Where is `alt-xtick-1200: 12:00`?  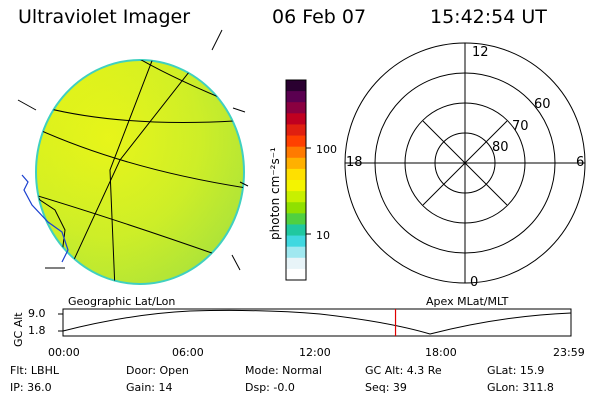 alt-xtick-1200: 12:00 is located at coordinates (315, 352).